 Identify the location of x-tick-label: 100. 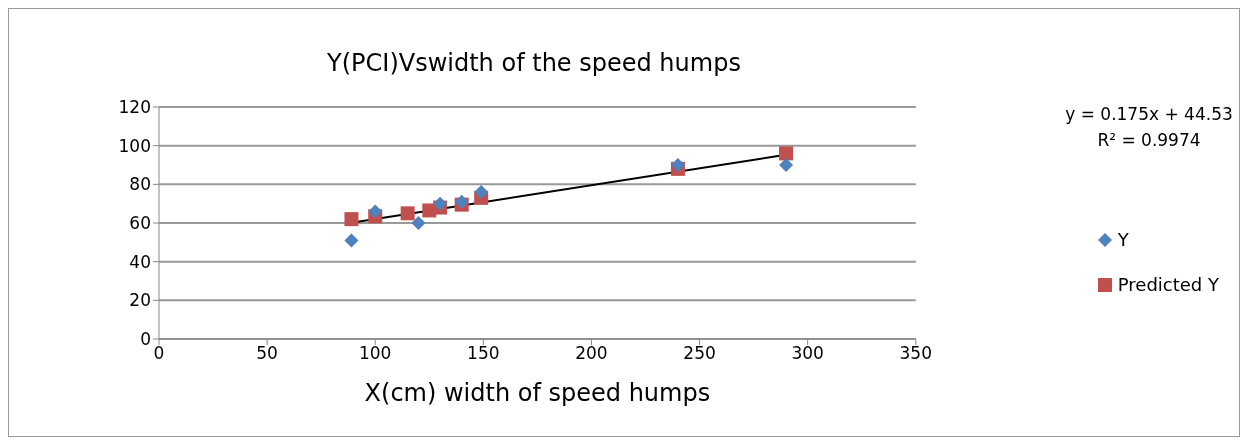
(375, 353).